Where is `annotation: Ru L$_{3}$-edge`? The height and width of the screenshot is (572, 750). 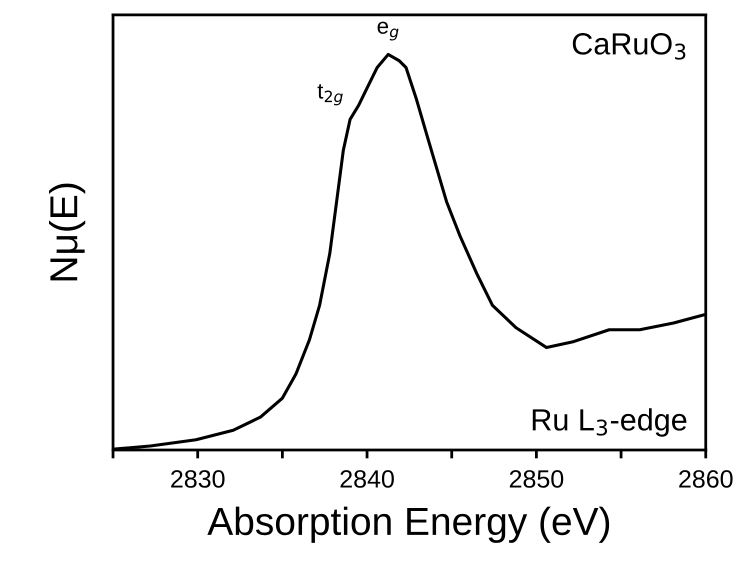
annotation: Ru L$_{3}$-edge is located at coordinates (609, 422).